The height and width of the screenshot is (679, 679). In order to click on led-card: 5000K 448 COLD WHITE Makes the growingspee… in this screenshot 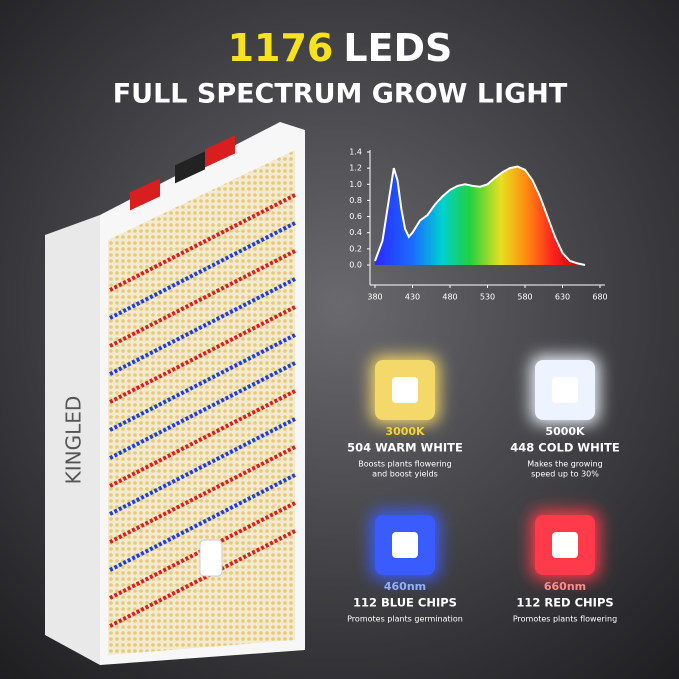, I will do `click(565, 417)`.